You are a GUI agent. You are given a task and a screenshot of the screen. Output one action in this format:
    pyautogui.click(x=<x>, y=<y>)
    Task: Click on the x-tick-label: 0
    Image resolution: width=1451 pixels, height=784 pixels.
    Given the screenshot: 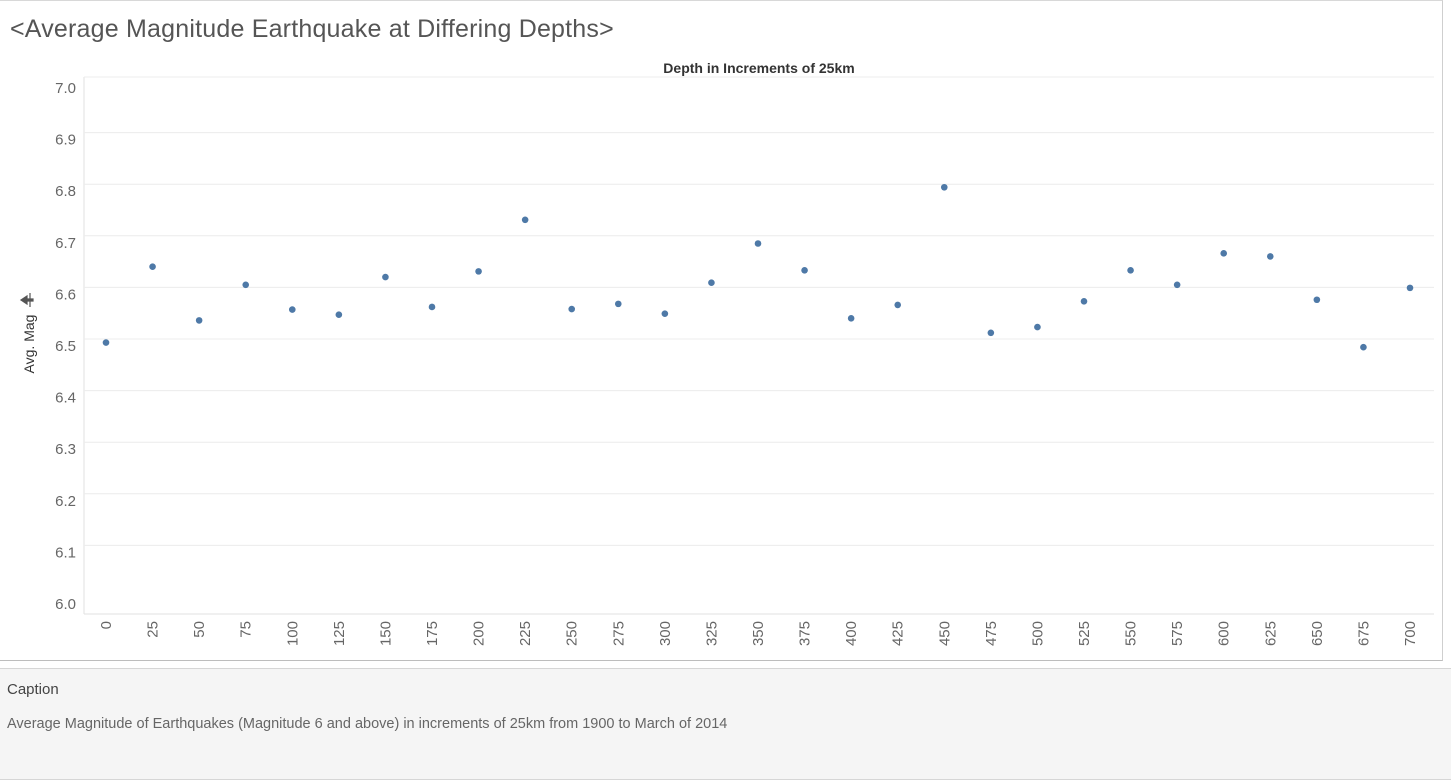 What is the action you would take?
    pyautogui.click(x=106, y=625)
    